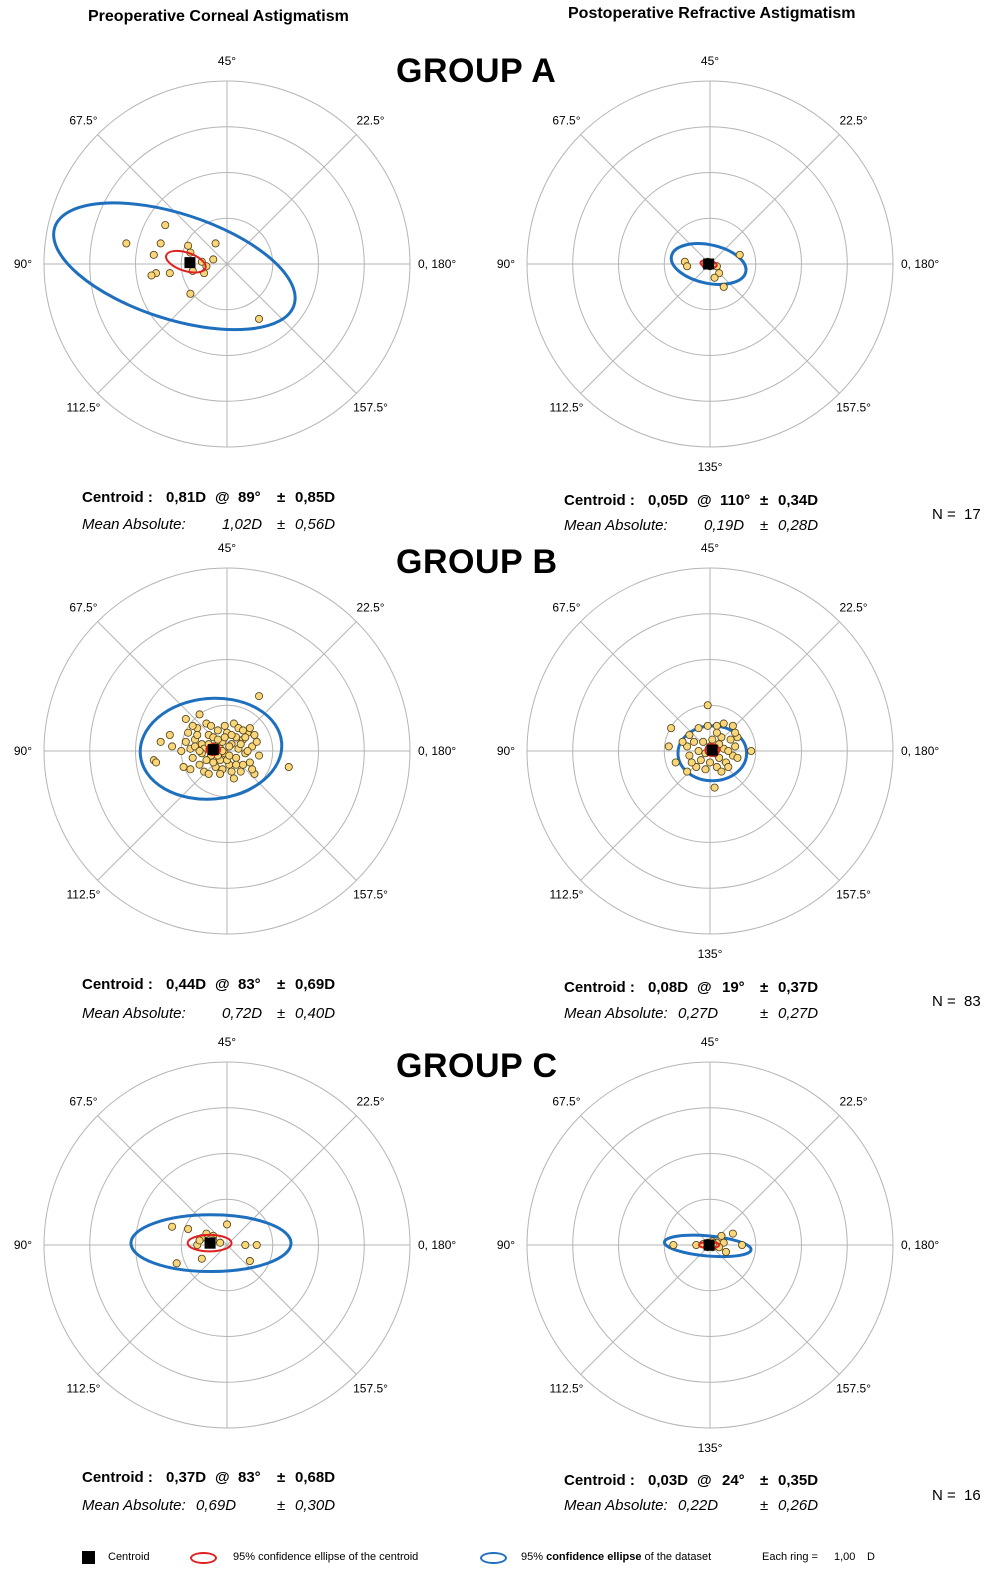 The height and width of the screenshot is (1583, 995). Describe the element at coordinates (566, 408) in the screenshot. I see `angle-label: 112.5°` at that location.